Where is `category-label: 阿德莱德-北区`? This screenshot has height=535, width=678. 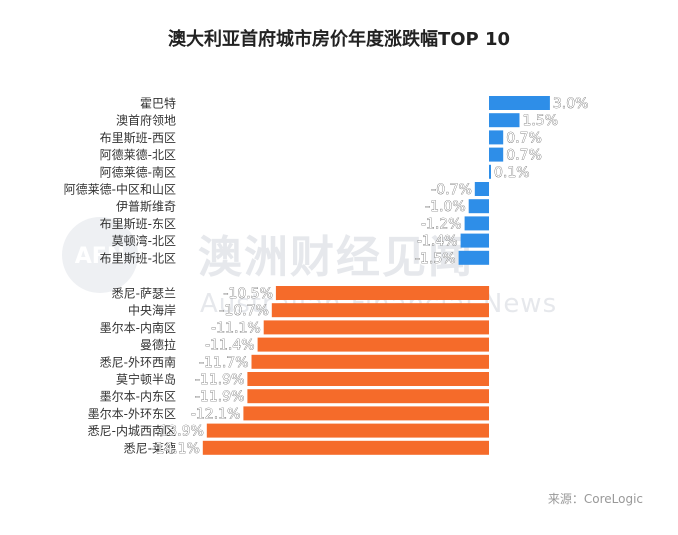 category-label: 阿德莱德-北区 is located at coordinates (138, 154).